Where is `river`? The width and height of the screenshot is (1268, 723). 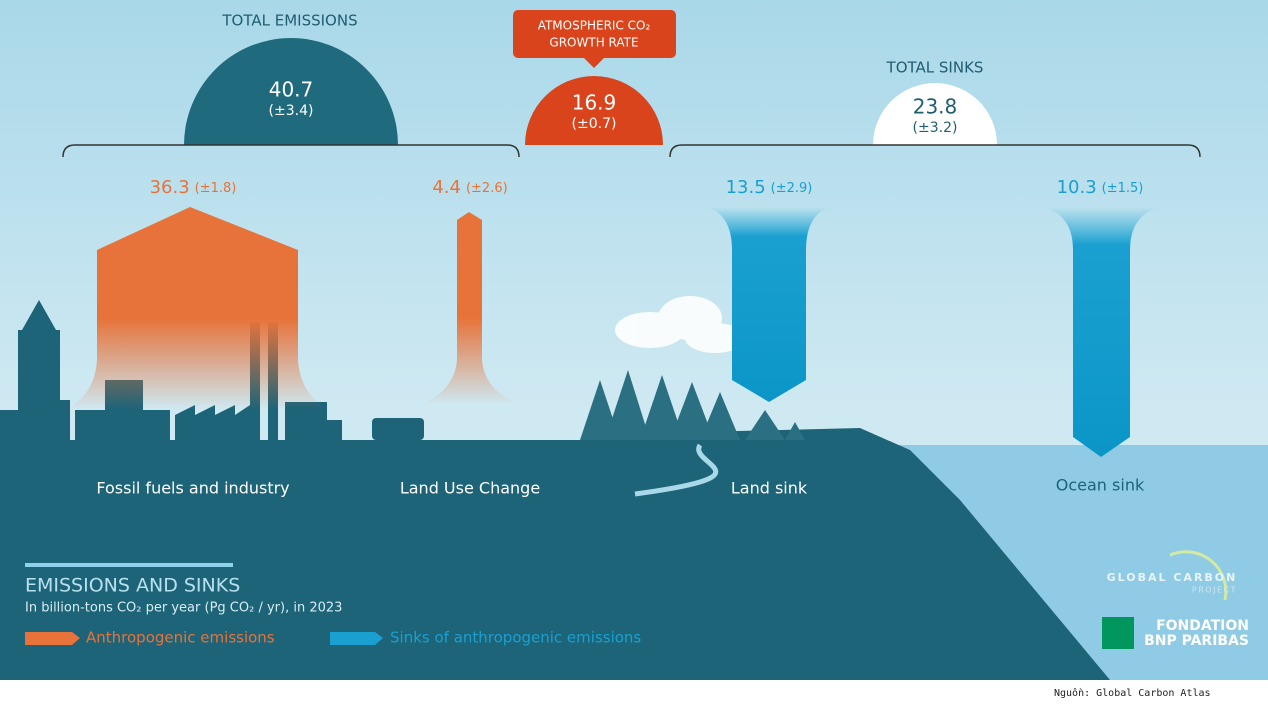
river is located at coordinates (676, 470).